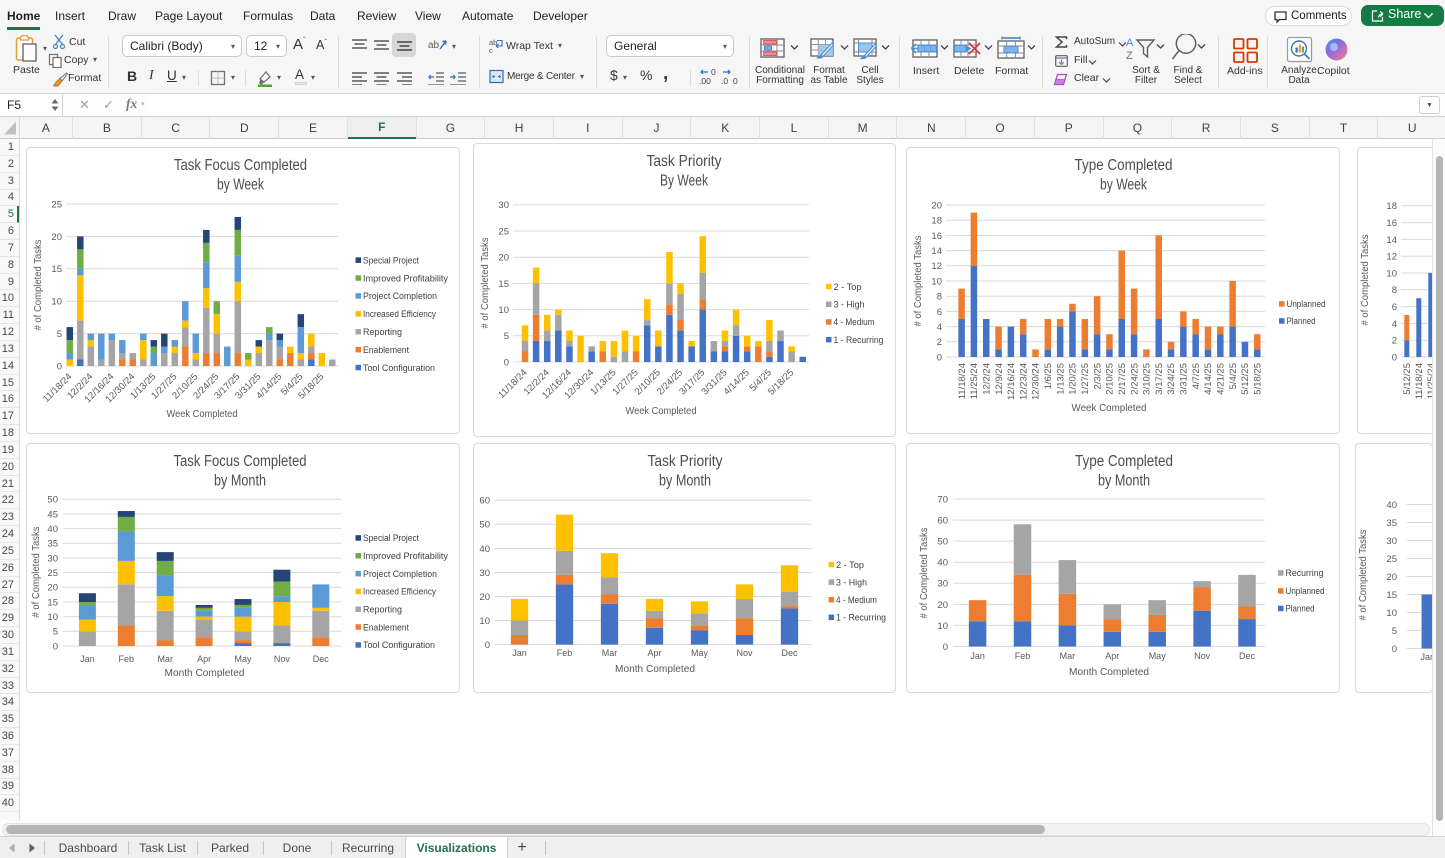  What do you see at coordinates (986, 379) in the screenshot?
I see `svg-text: 12/2/24` at bounding box center [986, 379].